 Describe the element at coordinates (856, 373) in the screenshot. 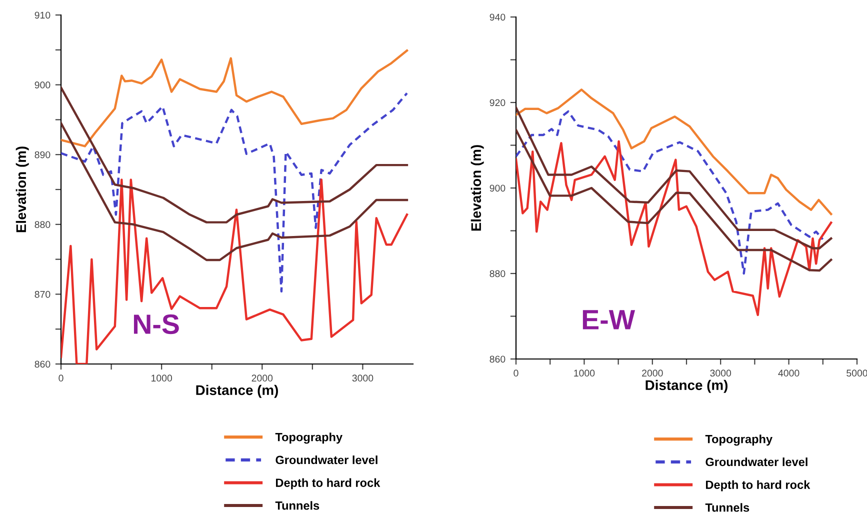

I see `x-tick-label: 5000` at that location.